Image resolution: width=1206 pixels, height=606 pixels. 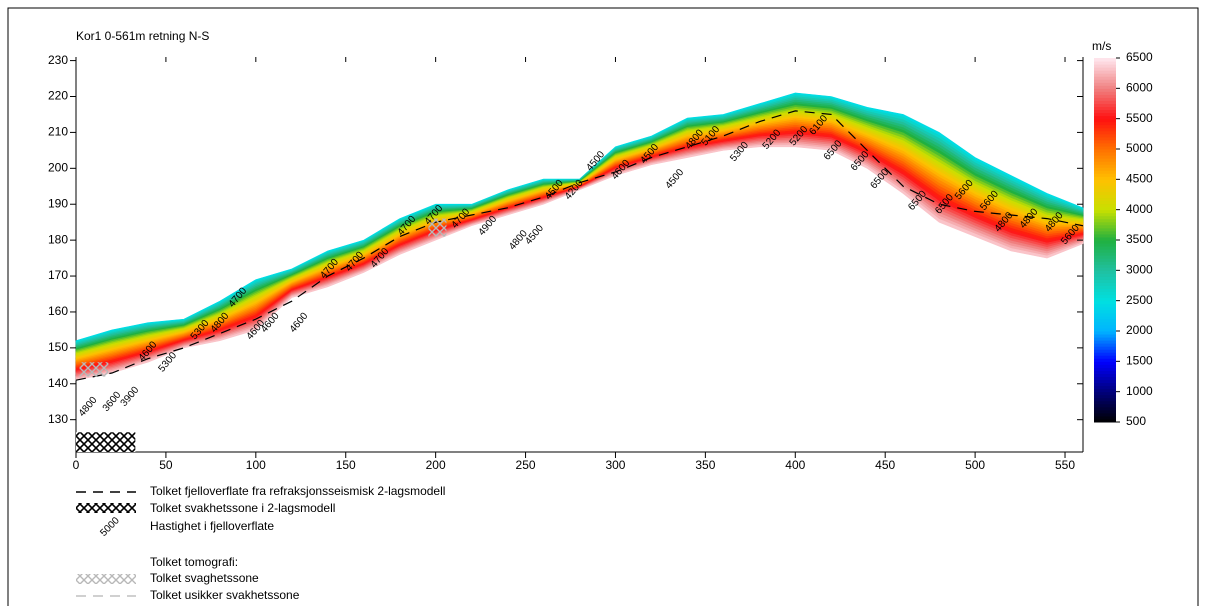 What do you see at coordinates (76, 465) in the screenshot?
I see `x-tick-label: 0` at bounding box center [76, 465].